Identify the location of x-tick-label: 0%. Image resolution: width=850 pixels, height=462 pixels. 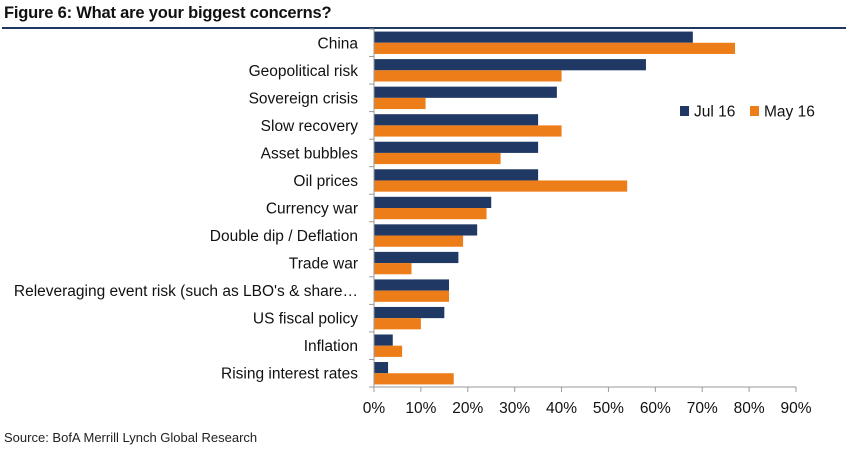
(374, 408).